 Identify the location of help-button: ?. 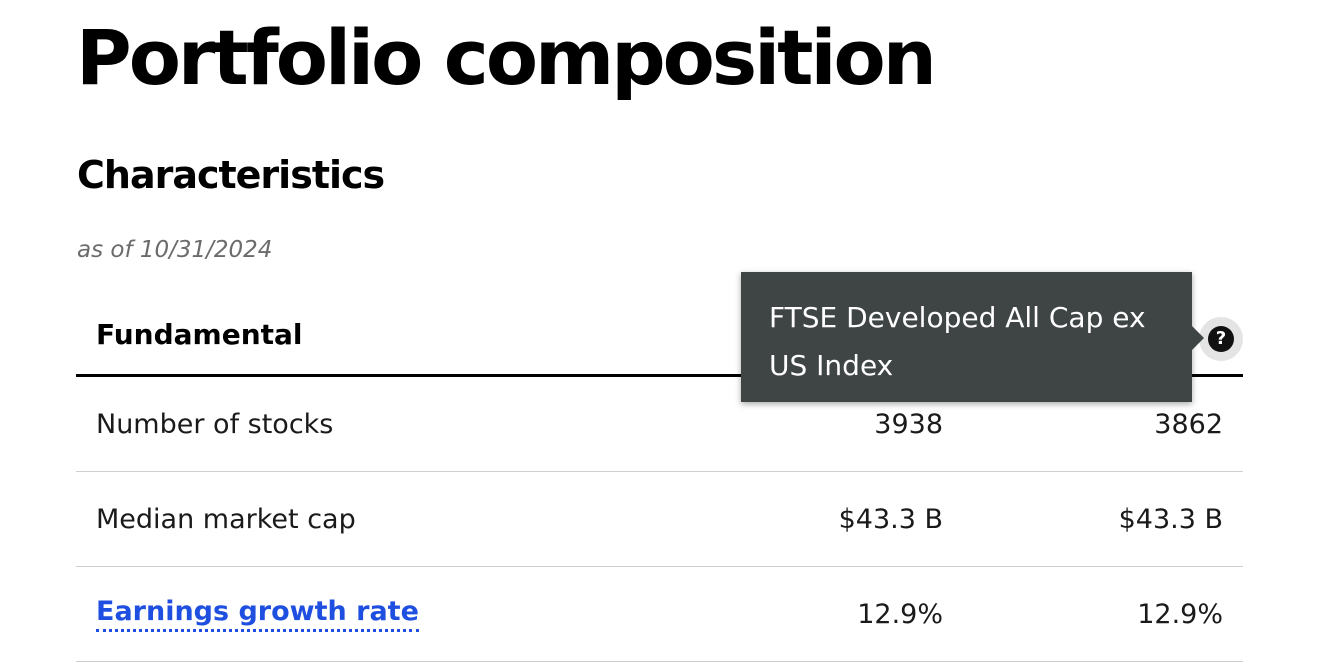
(1221, 339).